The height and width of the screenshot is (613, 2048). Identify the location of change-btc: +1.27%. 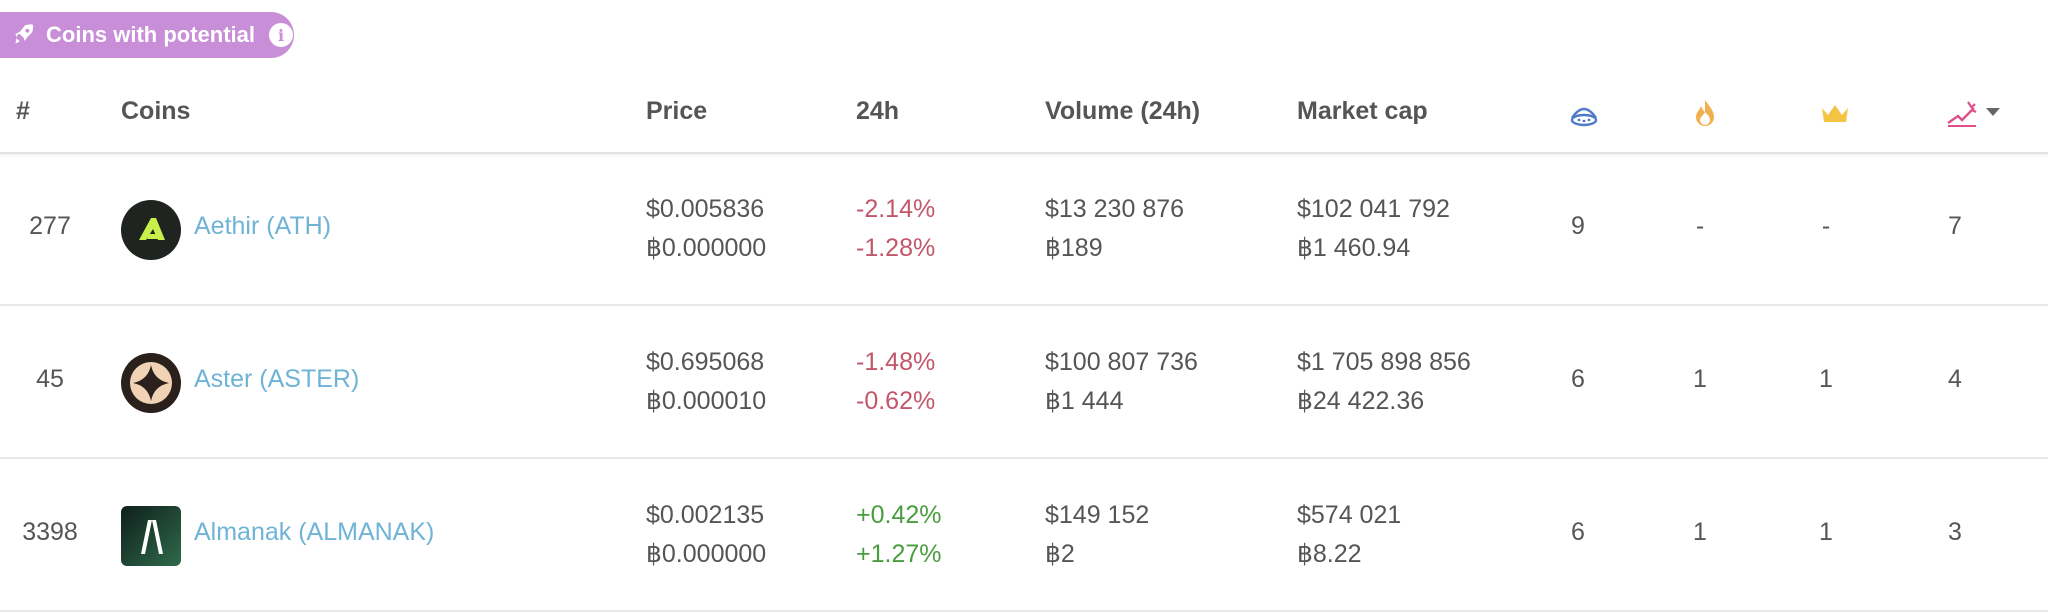
(899, 554).